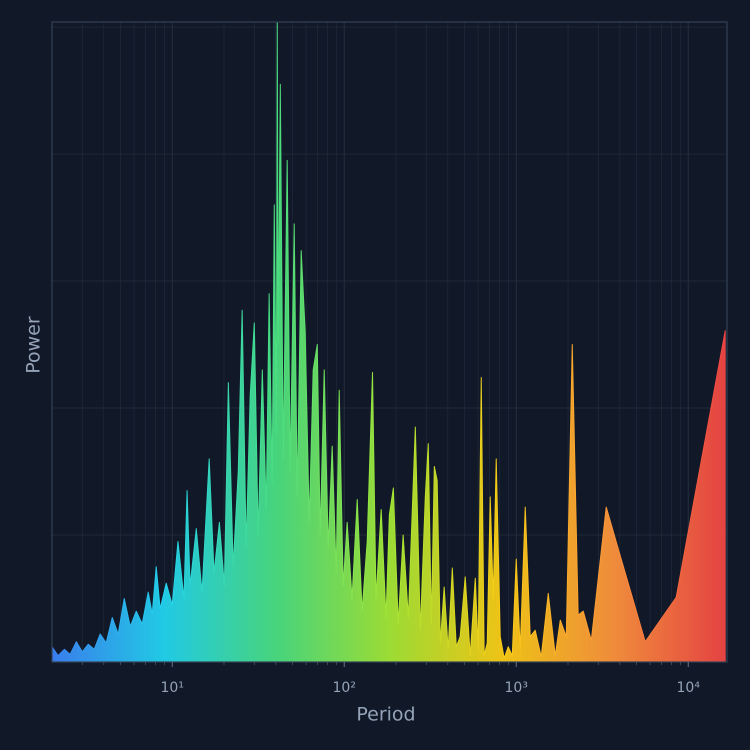  Describe the element at coordinates (516, 688) in the screenshot. I see `x-tick-label: 10³` at that location.